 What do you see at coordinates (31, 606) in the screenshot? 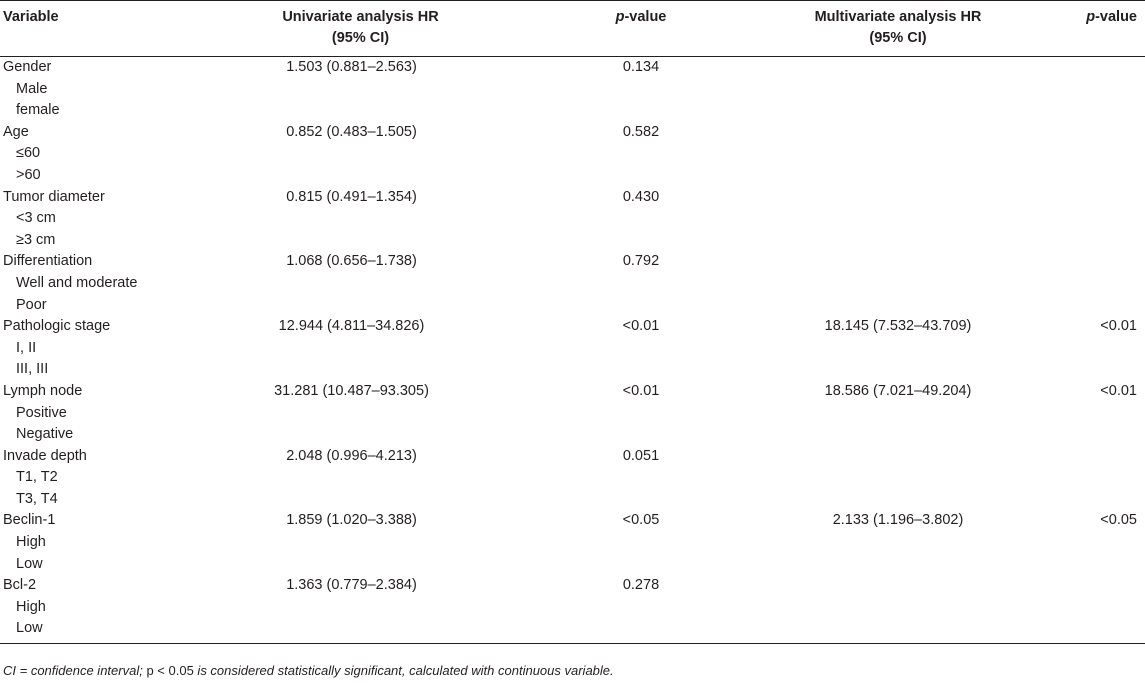
I see `cell-variable: High` at bounding box center [31, 606].